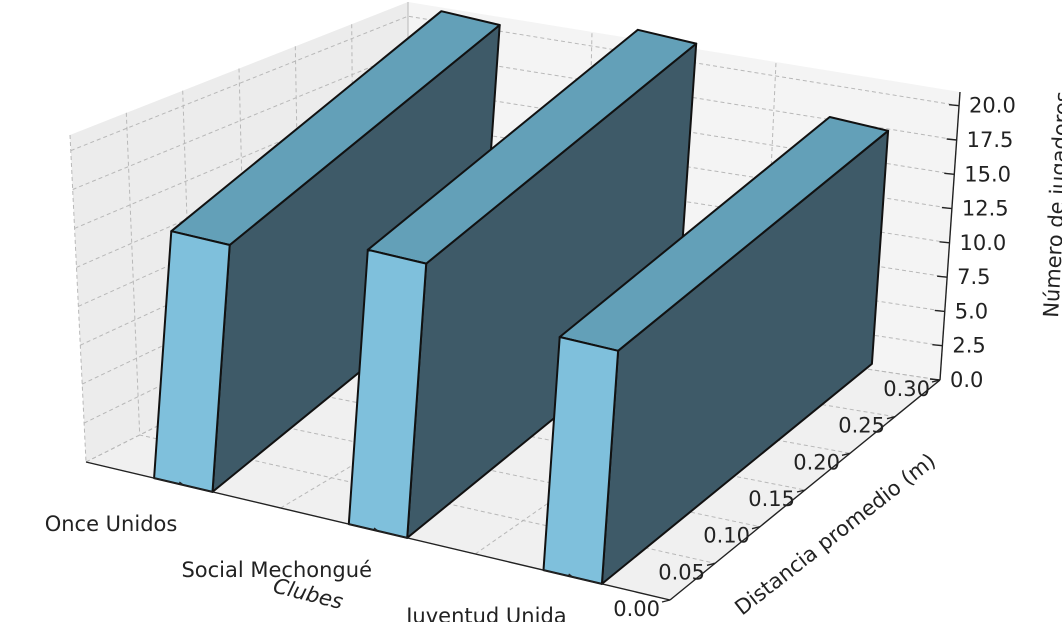 Image resolution: width=1062 pixels, height=622 pixels. What do you see at coordinates (726, 536) in the screenshot?
I see `y-tick-label: 0.10` at bounding box center [726, 536].